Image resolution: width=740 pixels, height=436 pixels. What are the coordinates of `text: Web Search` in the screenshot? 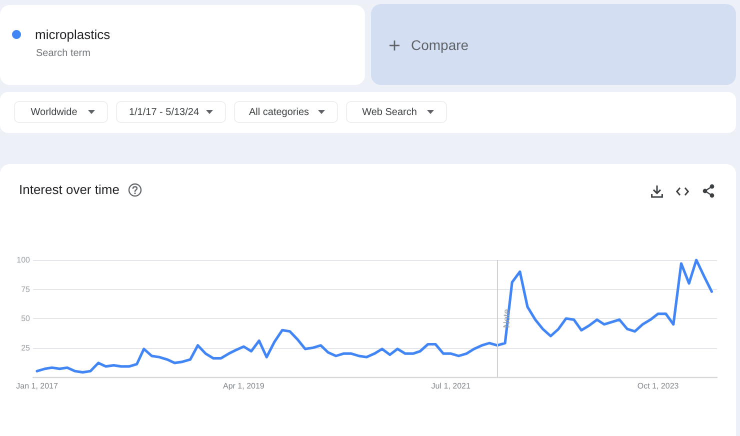 It's located at (389, 112).